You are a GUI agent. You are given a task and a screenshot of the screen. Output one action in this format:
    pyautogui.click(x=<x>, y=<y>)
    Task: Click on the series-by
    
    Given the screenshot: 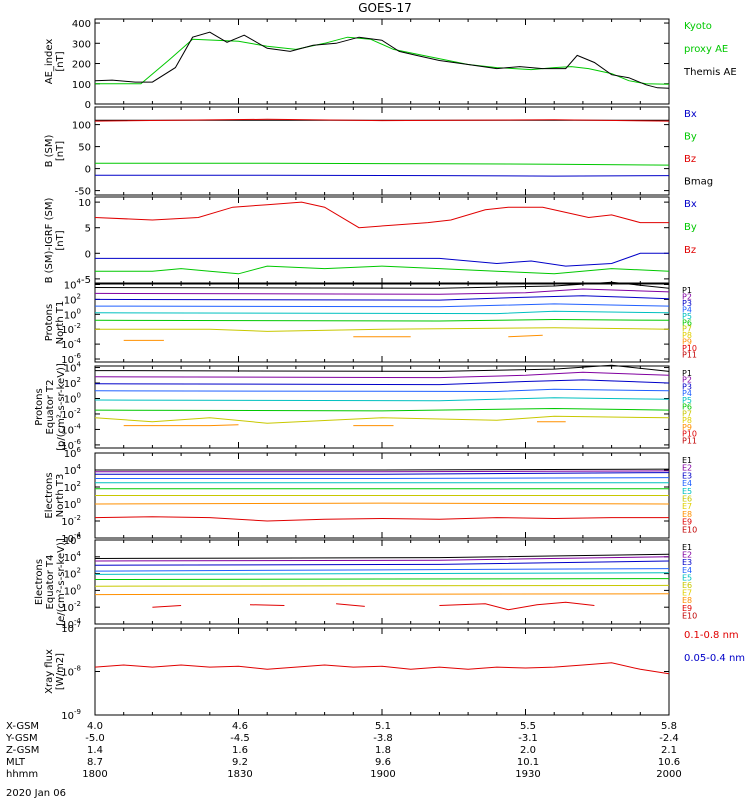 What is the action you would take?
    pyautogui.click(x=382, y=270)
    